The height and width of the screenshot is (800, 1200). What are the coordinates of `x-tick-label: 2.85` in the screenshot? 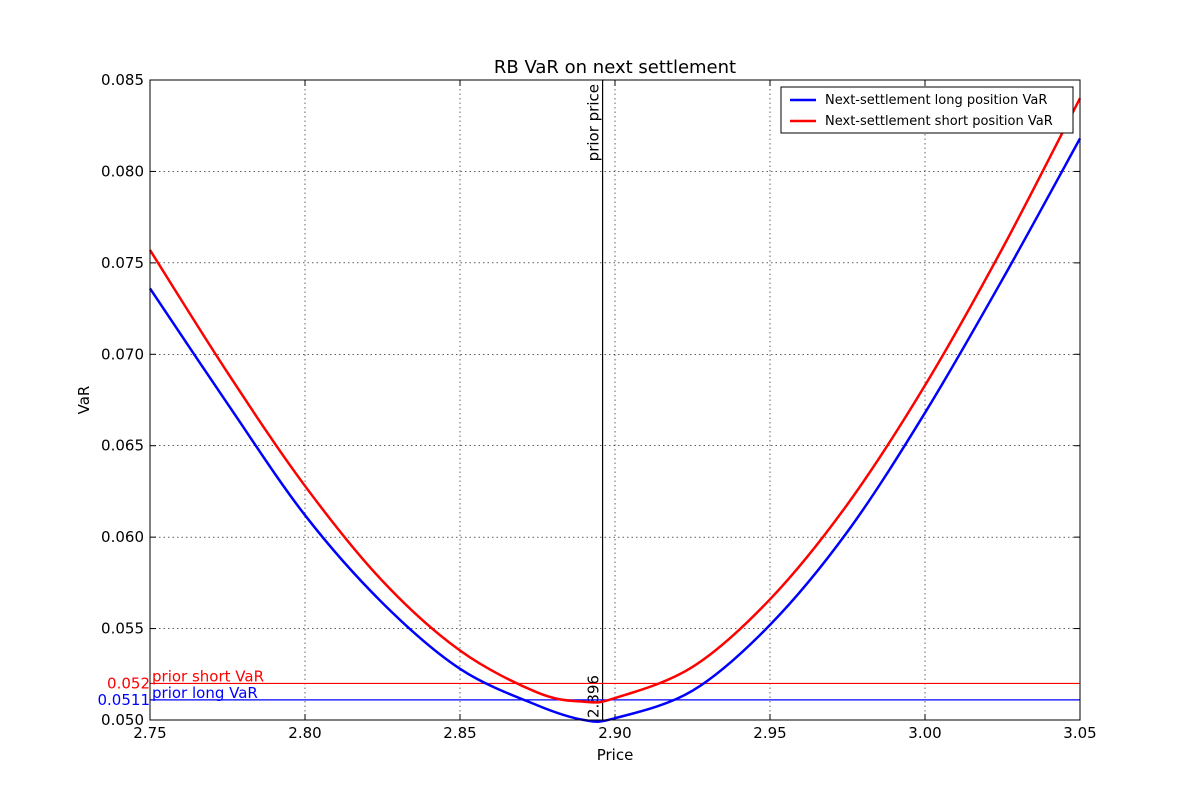 It's located at (459, 733).